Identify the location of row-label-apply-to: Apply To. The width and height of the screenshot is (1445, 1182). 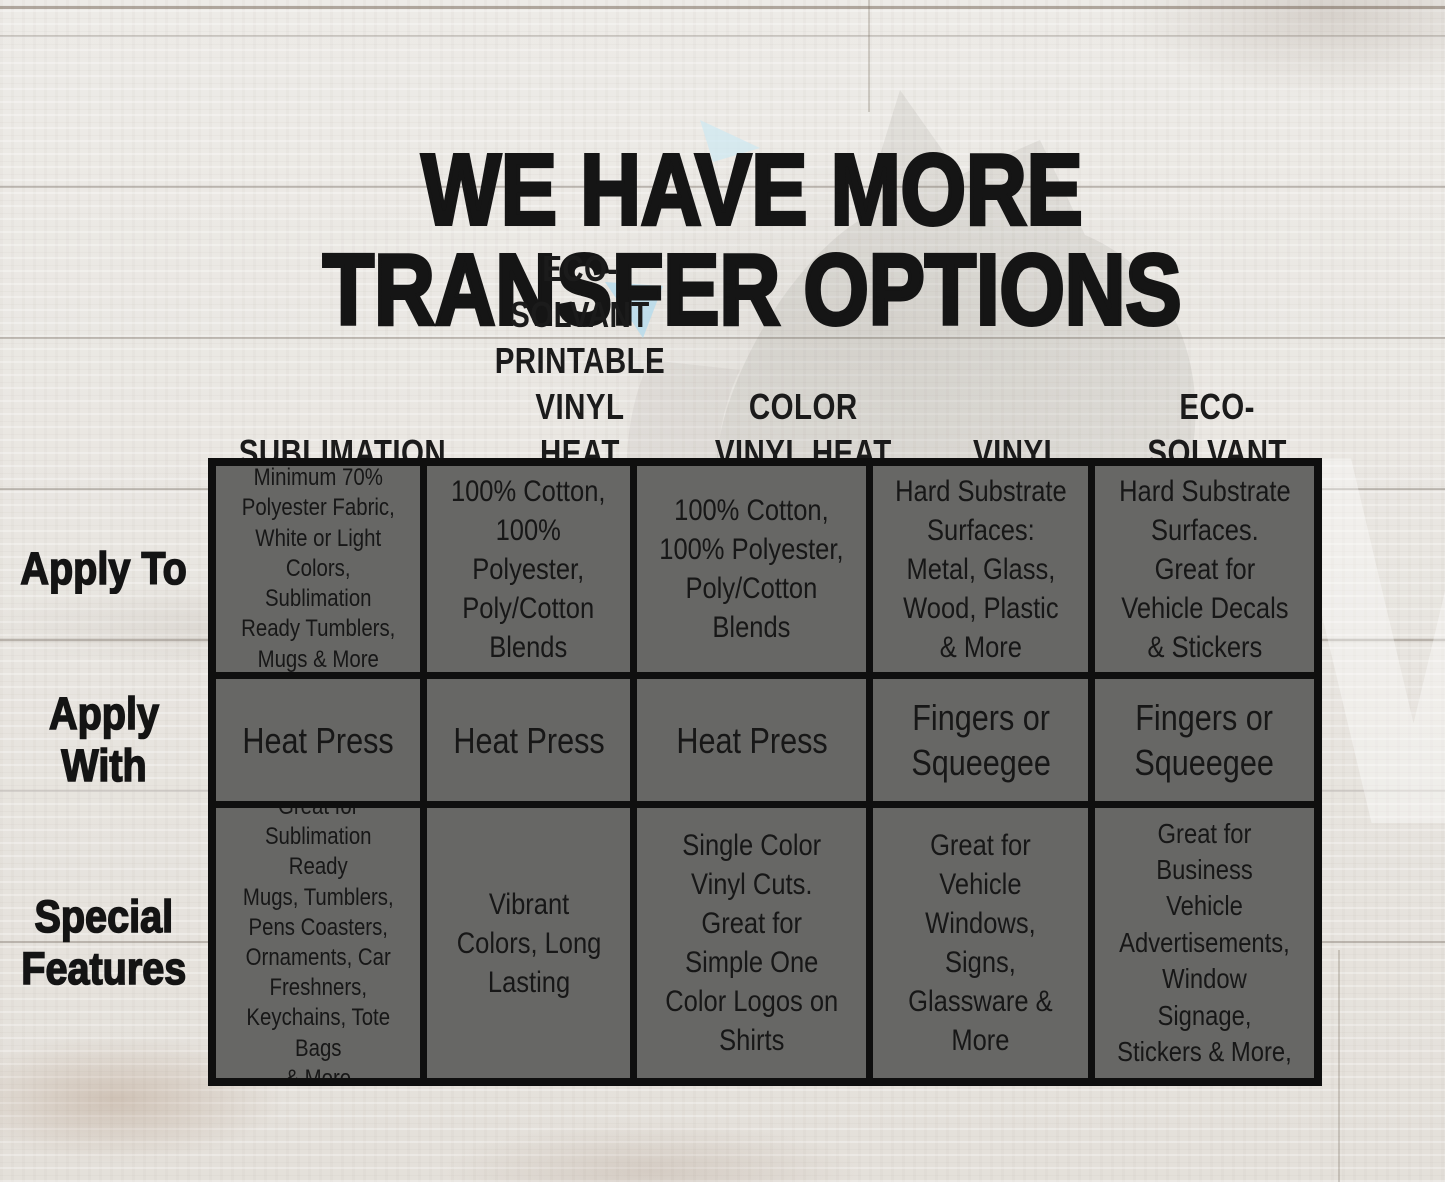
(104, 568).